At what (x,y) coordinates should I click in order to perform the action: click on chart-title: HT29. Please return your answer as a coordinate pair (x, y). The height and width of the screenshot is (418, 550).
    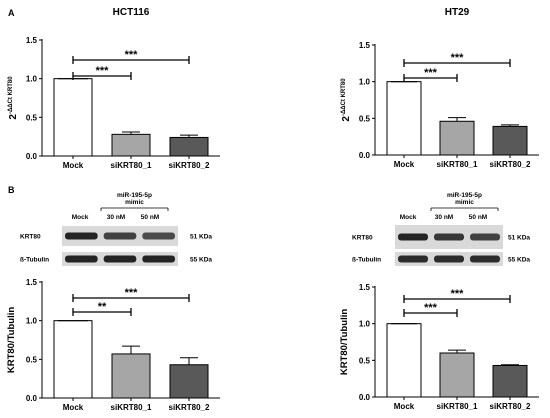
    Looking at the image, I should click on (457, 12).